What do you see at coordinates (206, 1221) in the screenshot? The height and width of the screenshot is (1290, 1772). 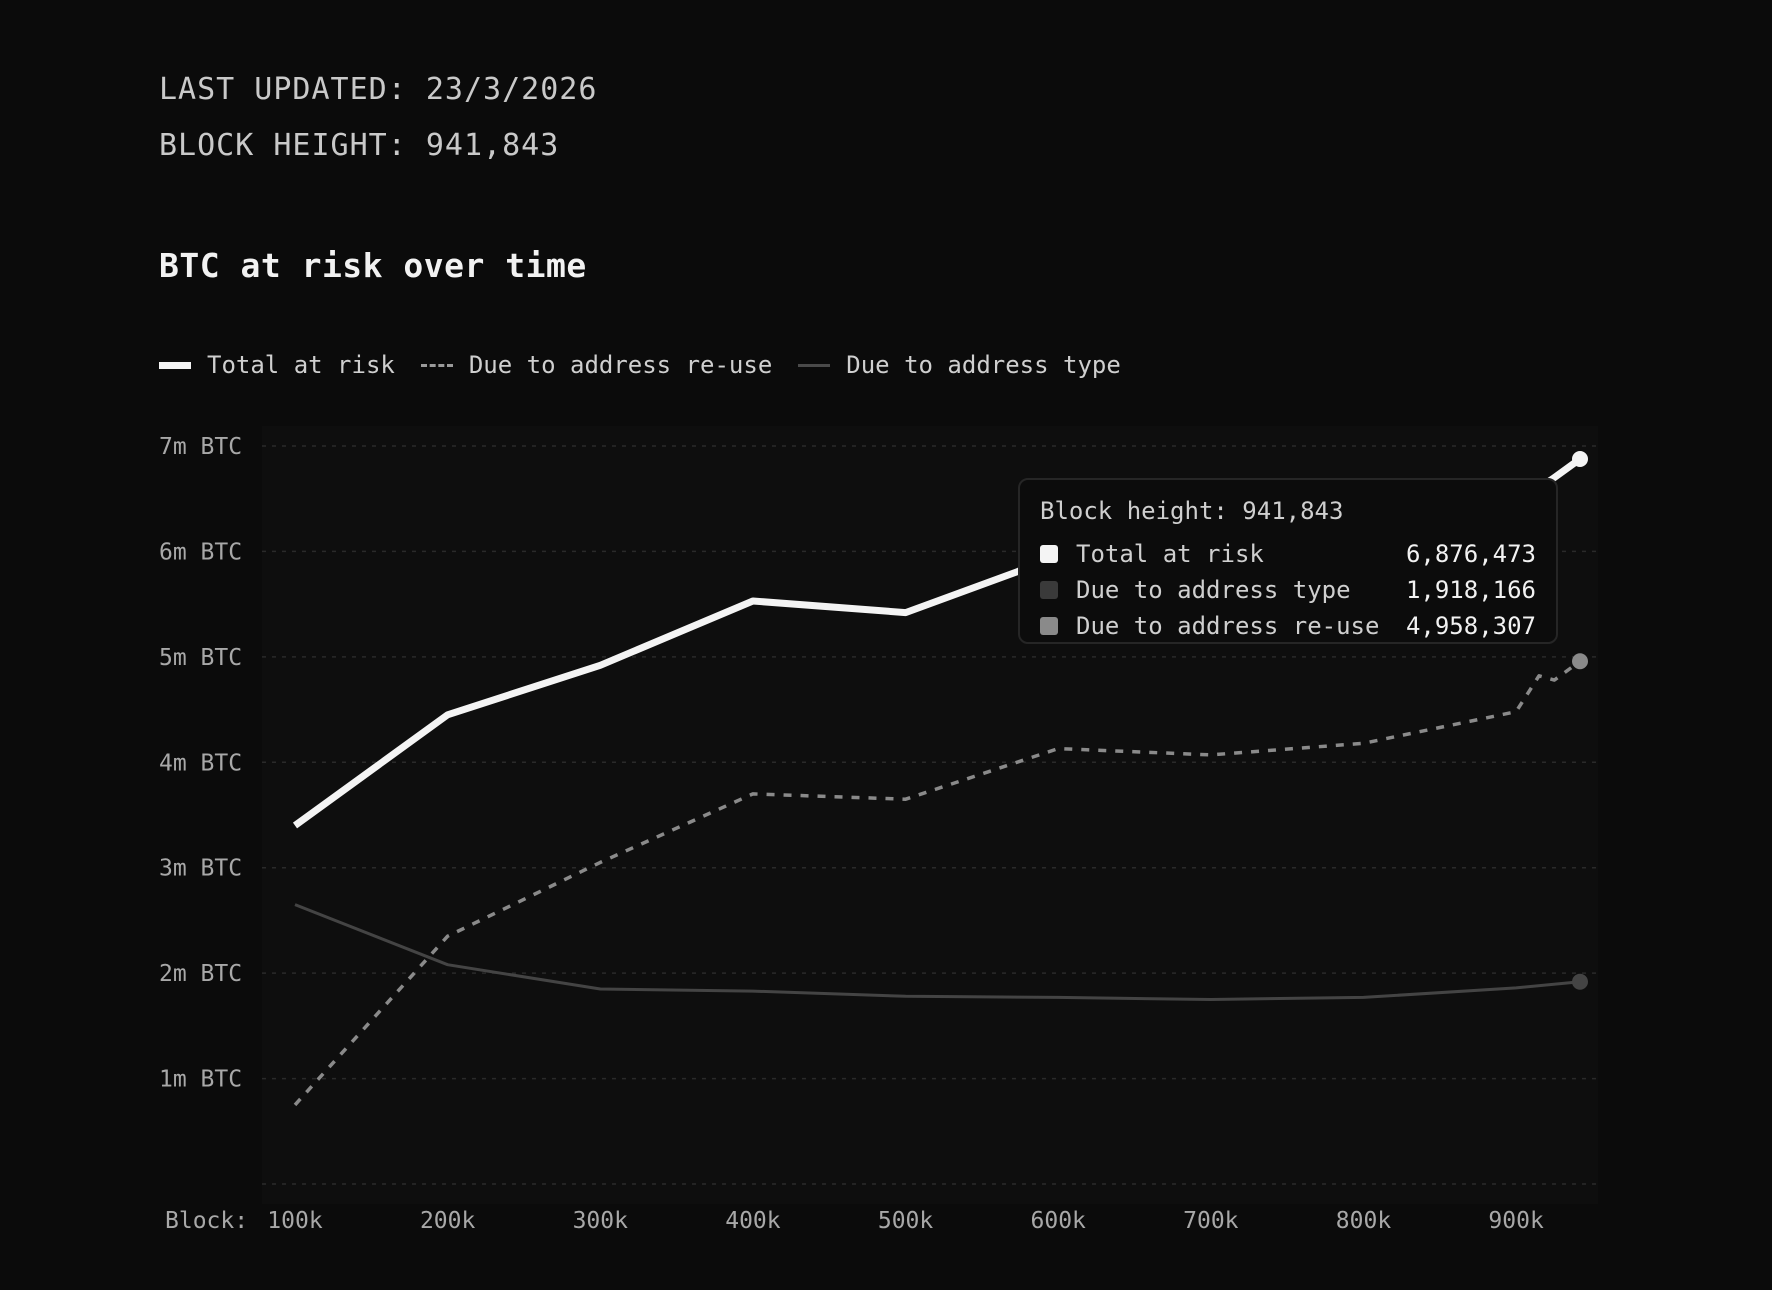 I see `x-axis-prefix: Block:` at bounding box center [206, 1221].